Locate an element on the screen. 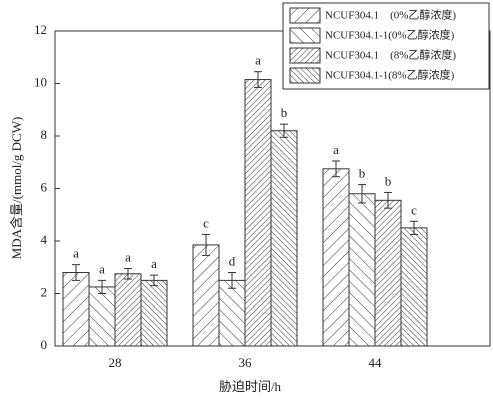  x-tick-label: 36 is located at coordinates (246, 362).